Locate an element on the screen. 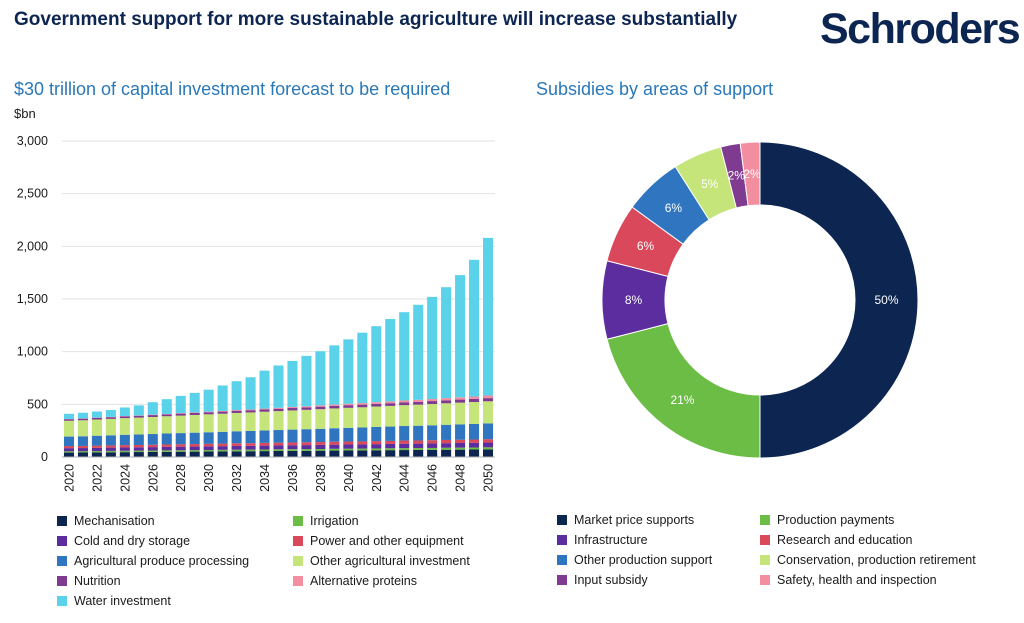  x-tick-label: 2042 is located at coordinates (377, 478).